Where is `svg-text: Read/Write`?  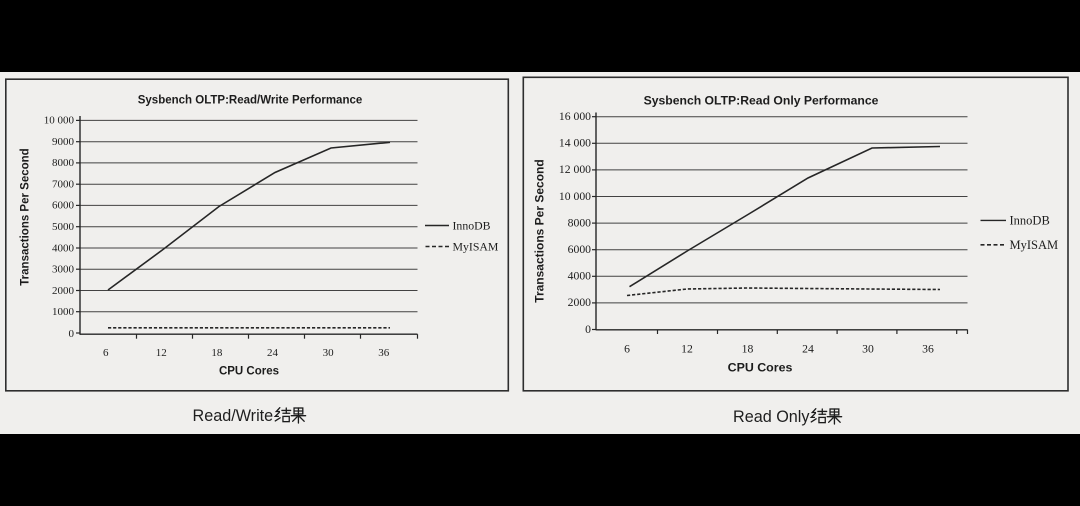
svg-text: Read/Write is located at coordinates (233, 416).